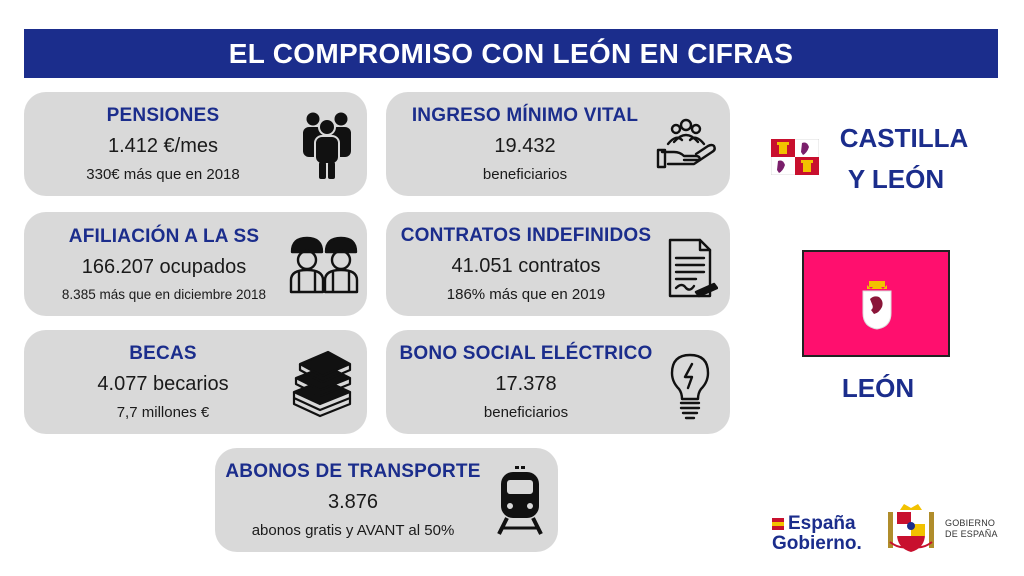 This screenshot has width=1024, height=576. I want to click on workers-icon, so click(324, 265).